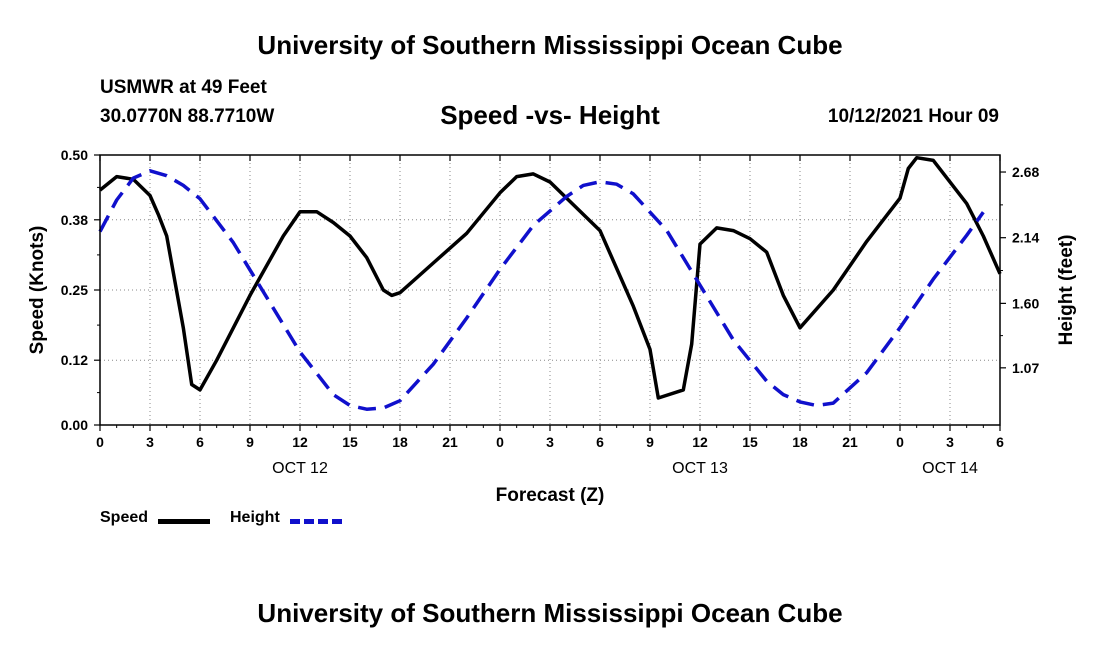 This screenshot has width=1100, height=650. I want to click on date-label: OCT 12, so click(300, 468).